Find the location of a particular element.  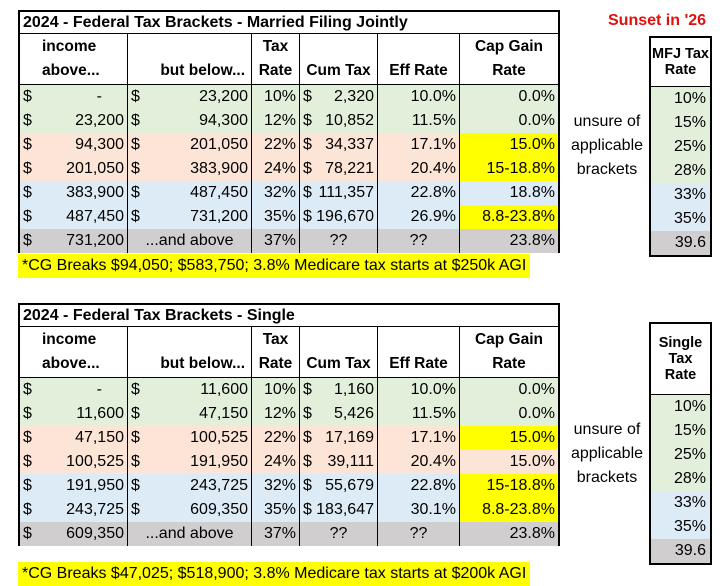

single-side-header: Single Tax Rate is located at coordinates (680, 359).